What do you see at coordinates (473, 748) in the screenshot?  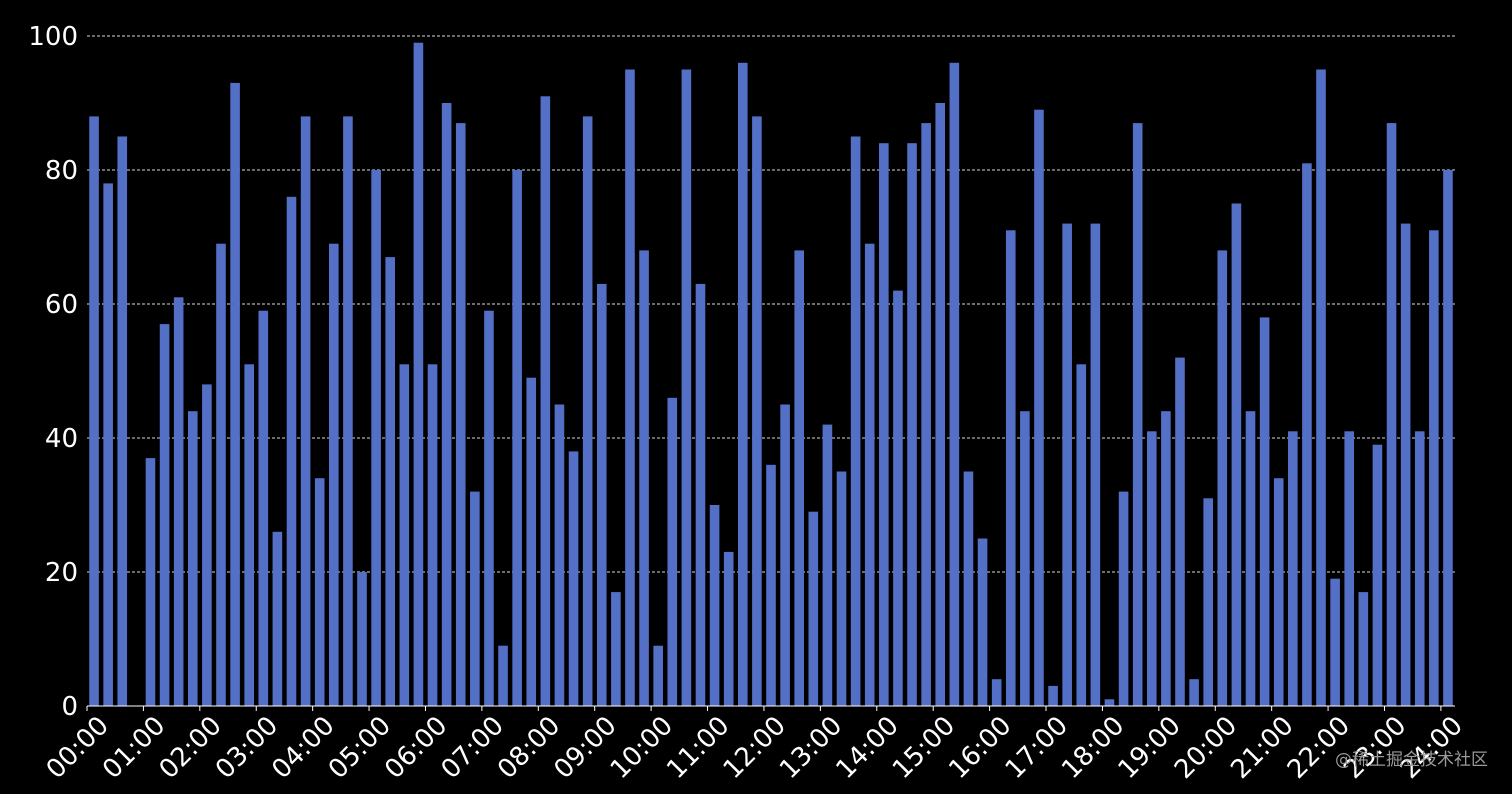 I see `x-tick-label: 07:00` at bounding box center [473, 748].